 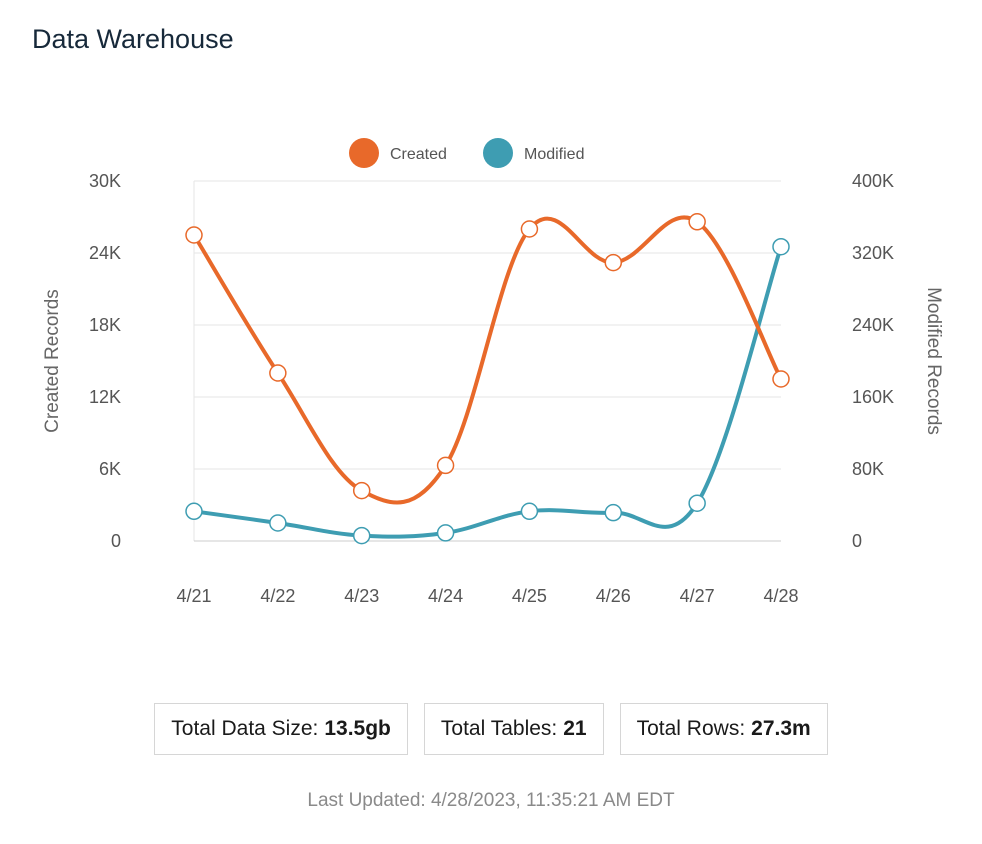 What do you see at coordinates (491, 800) in the screenshot?
I see `last-updated: Last Updated: 4/28/2023, 11:35:21 AM EDT` at bounding box center [491, 800].